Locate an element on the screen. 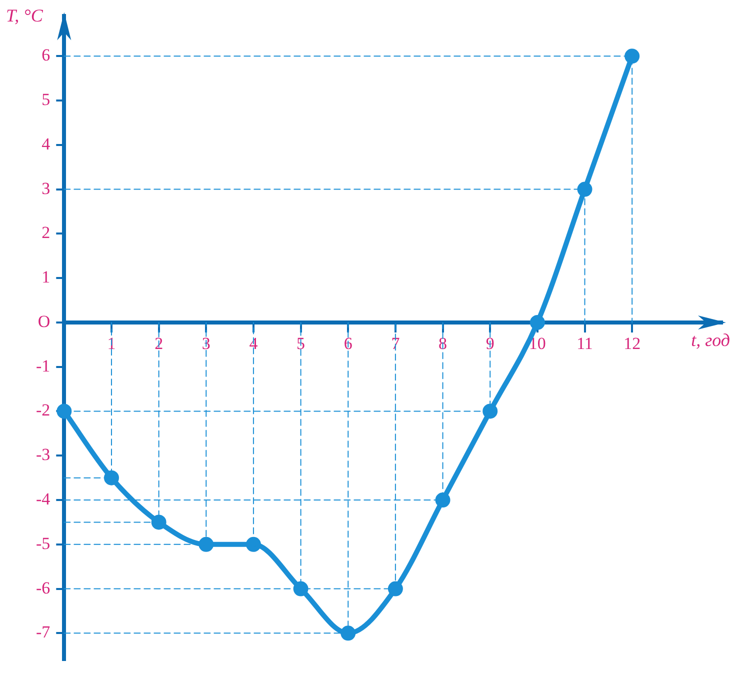 This screenshot has width=740, height=676. x-tick-label: 9 is located at coordinates (490, 344).